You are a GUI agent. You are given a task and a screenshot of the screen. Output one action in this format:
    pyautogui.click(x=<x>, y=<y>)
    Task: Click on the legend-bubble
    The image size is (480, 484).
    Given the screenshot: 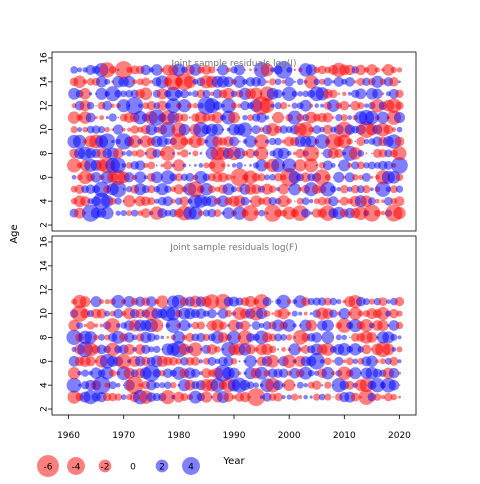 What is the action you would take?
    pyautogui.click(x=48, y=466)
    